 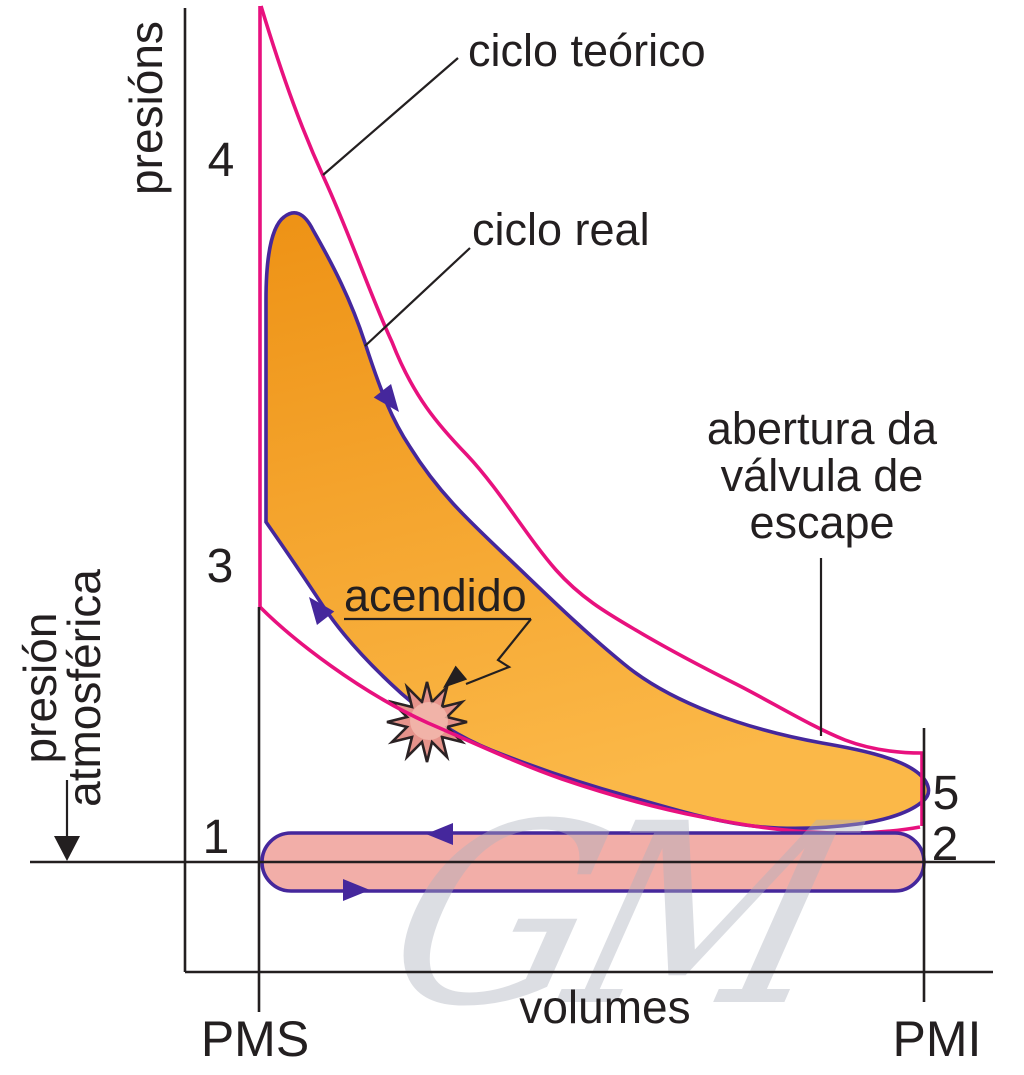 I want to click on acendido-arrowhead-icon, so click(x=455, y=676).